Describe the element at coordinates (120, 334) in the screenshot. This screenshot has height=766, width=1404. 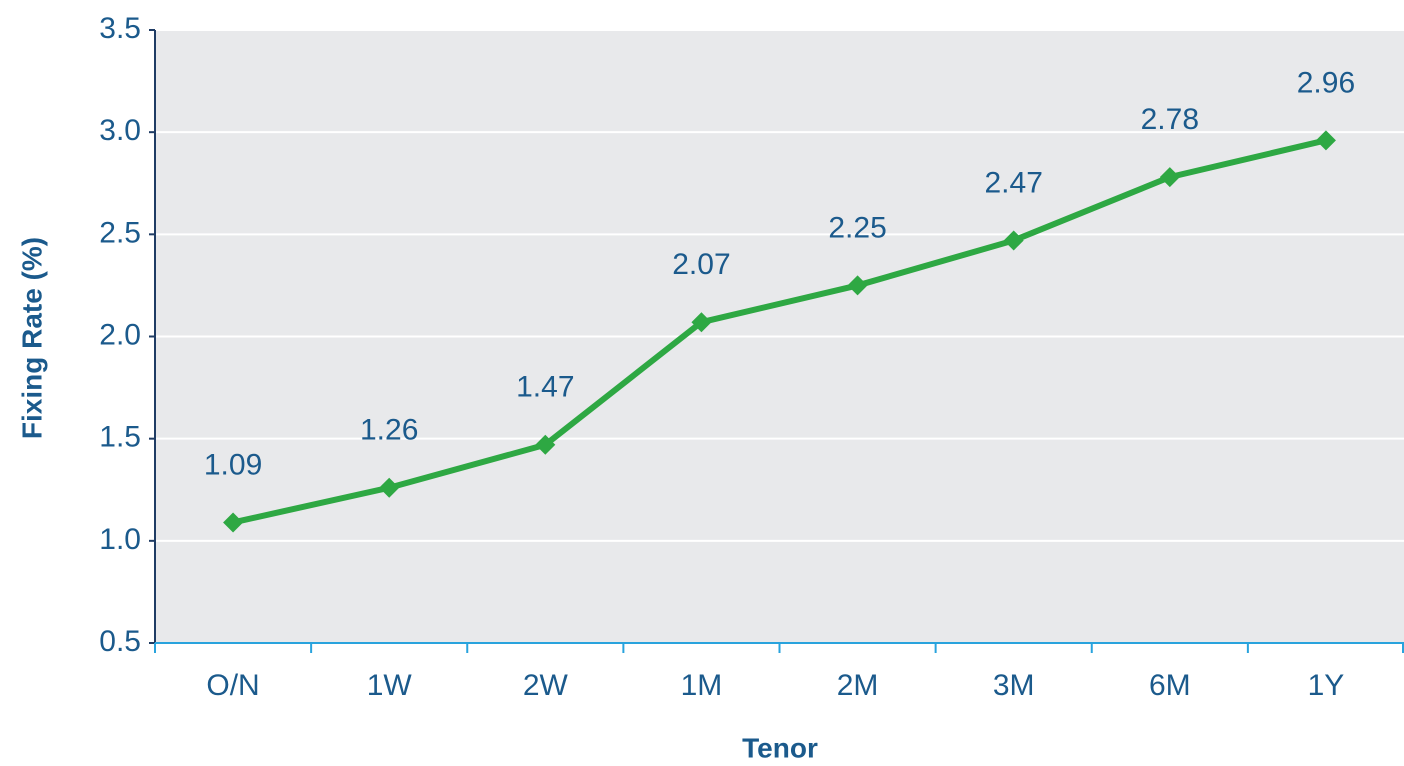
I see `y-tick-label: 2.0` at that location.